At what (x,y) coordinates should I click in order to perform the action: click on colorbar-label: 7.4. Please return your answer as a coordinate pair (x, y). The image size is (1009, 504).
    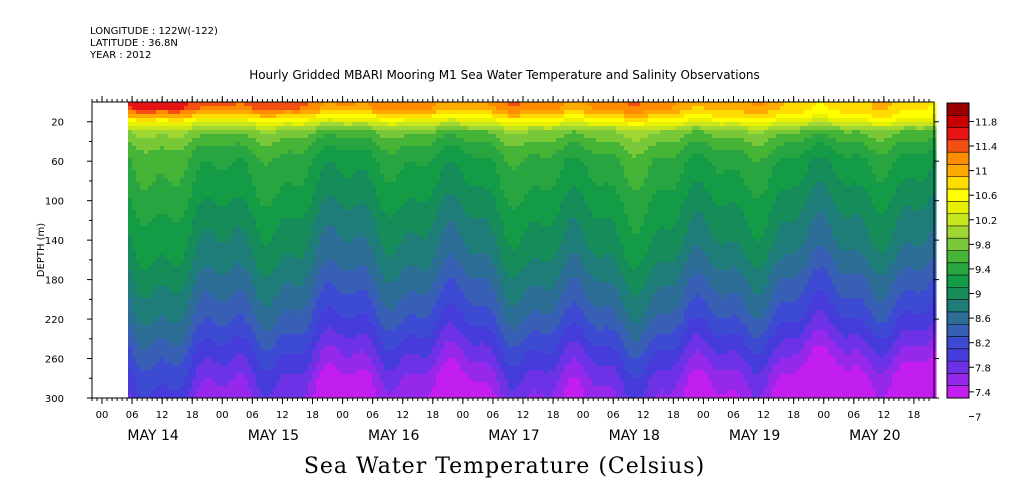
    Looking at the image, I should click on (983, 393).